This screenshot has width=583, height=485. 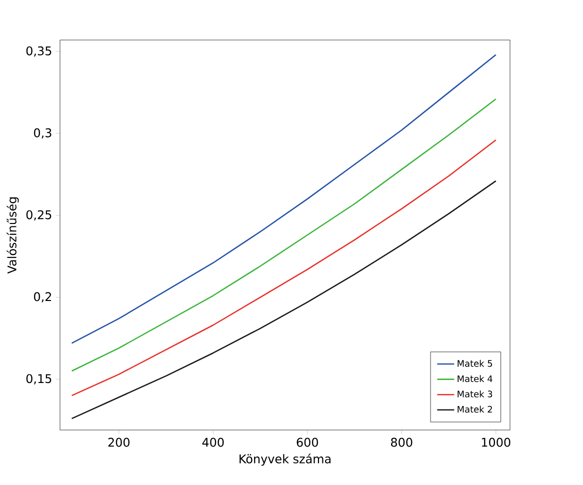 I want to click on x-tick-label: 600, so click(x=307, y=442).